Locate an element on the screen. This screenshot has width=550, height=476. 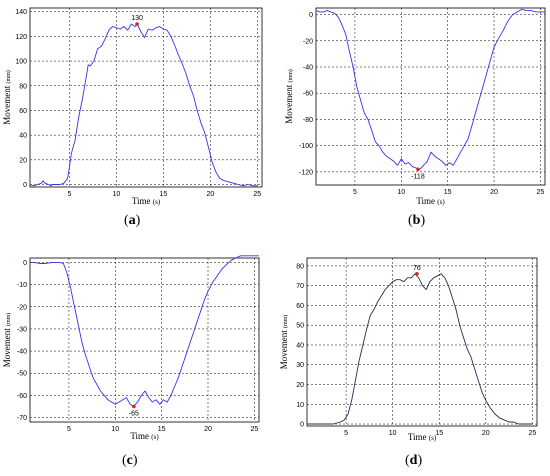
chart-a-xtick-0: 5 is located at coordinates (69, 194).